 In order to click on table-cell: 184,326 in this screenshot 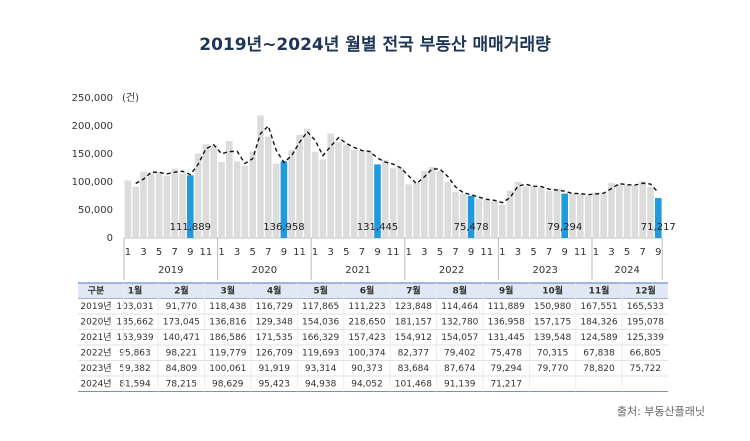, I will do `click(598, 322)`.